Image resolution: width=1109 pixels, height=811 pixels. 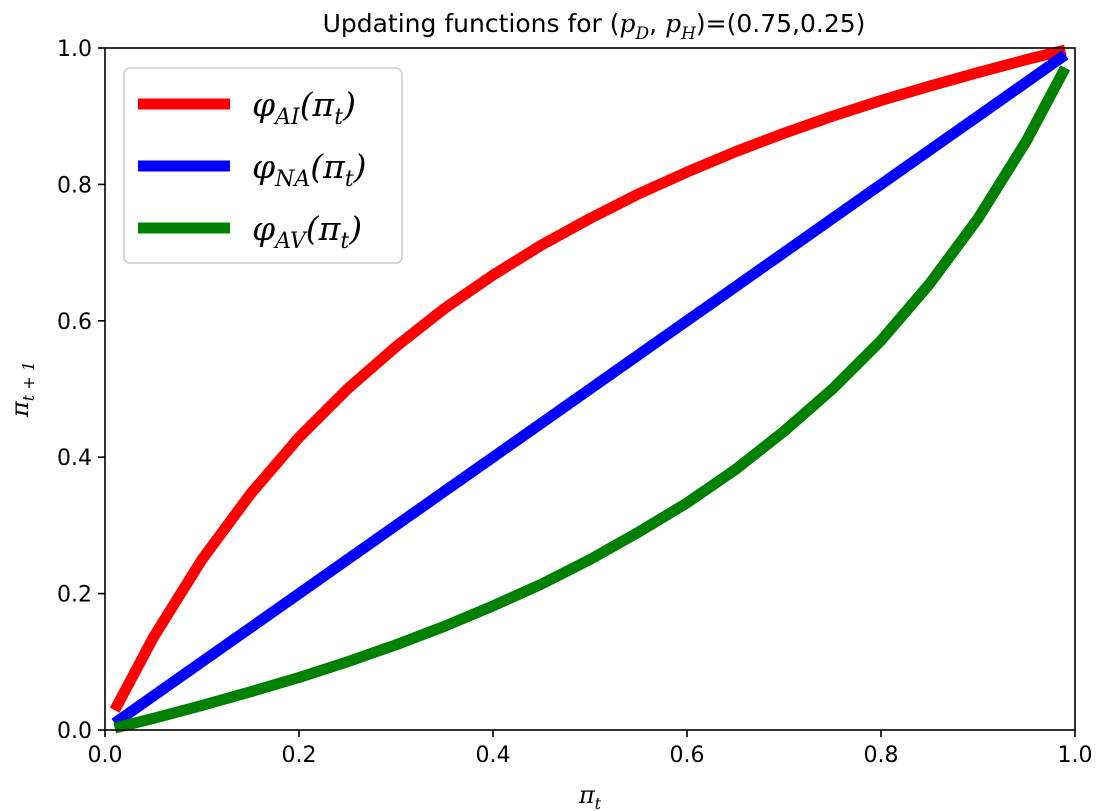 What do you see at coordinates (74, 185) in the screenshot?
I see `y-tick-label: 0.8` at bounding box center [74, 185].